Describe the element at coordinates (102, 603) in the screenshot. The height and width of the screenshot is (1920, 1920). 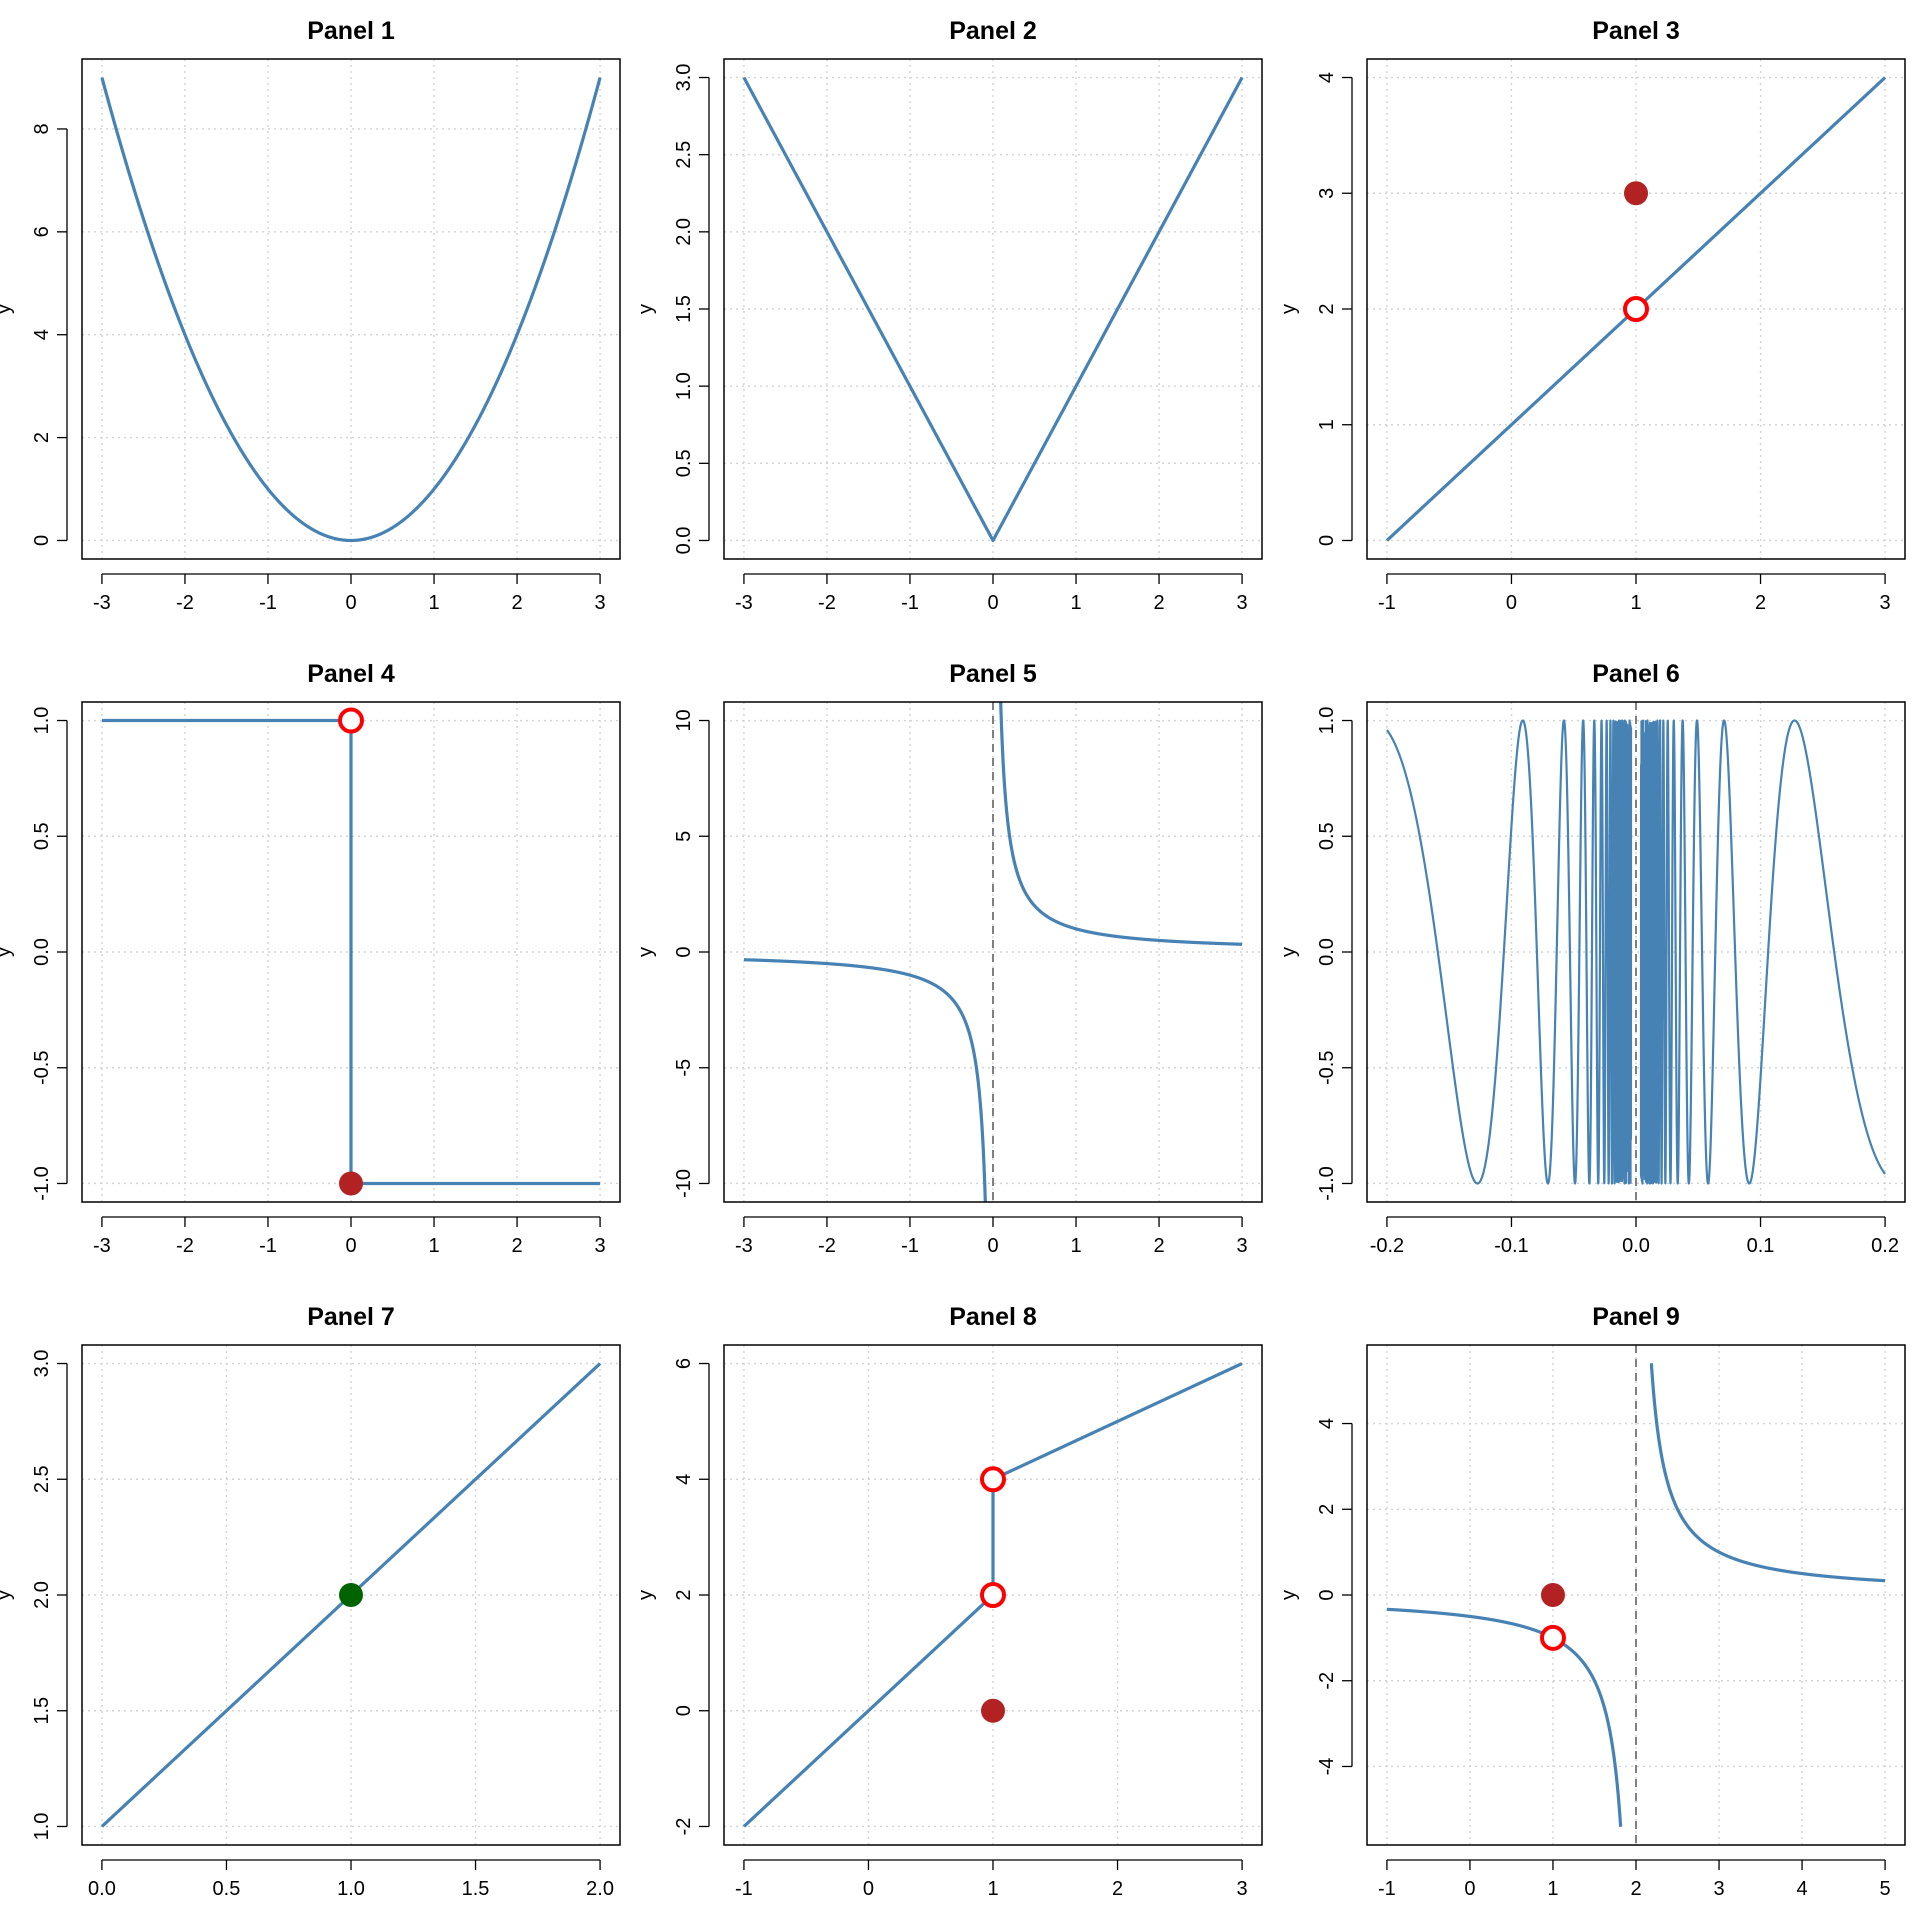
I see `panel-1-xtick-label-0: -3` at that location.